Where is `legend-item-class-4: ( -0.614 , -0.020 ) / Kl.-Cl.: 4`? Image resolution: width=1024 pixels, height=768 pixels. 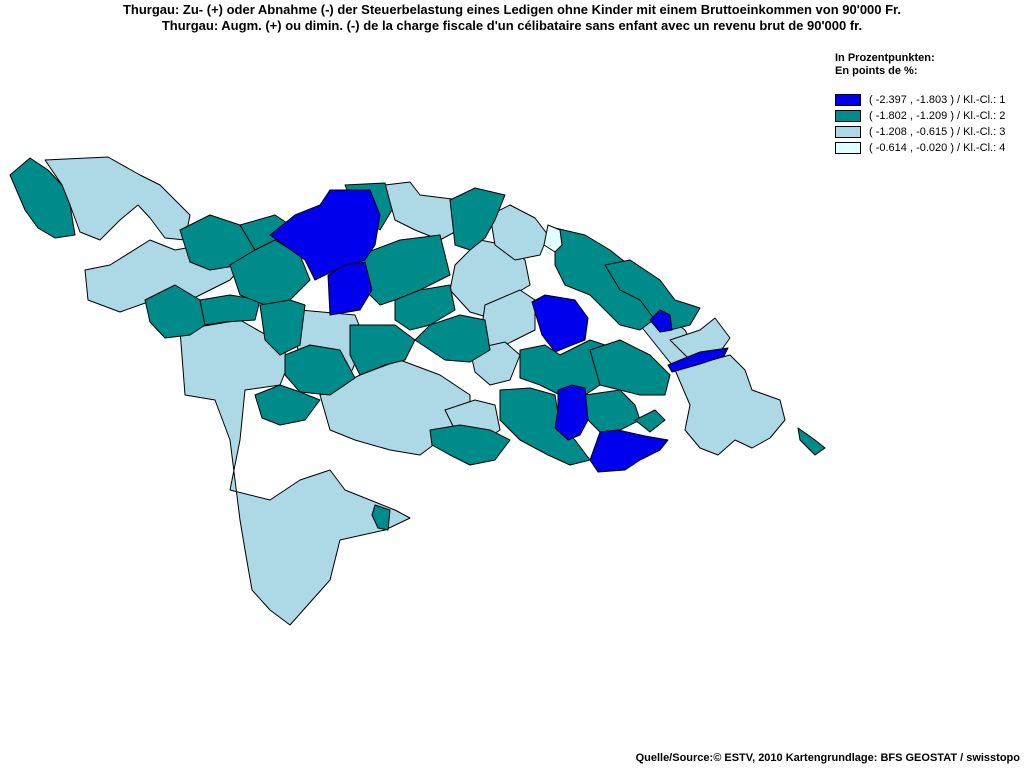 legend-item-class-4: ( -0.614 , -0.020 ) / Kl.-Cl.: 4 is located at coordinates (929, 148).